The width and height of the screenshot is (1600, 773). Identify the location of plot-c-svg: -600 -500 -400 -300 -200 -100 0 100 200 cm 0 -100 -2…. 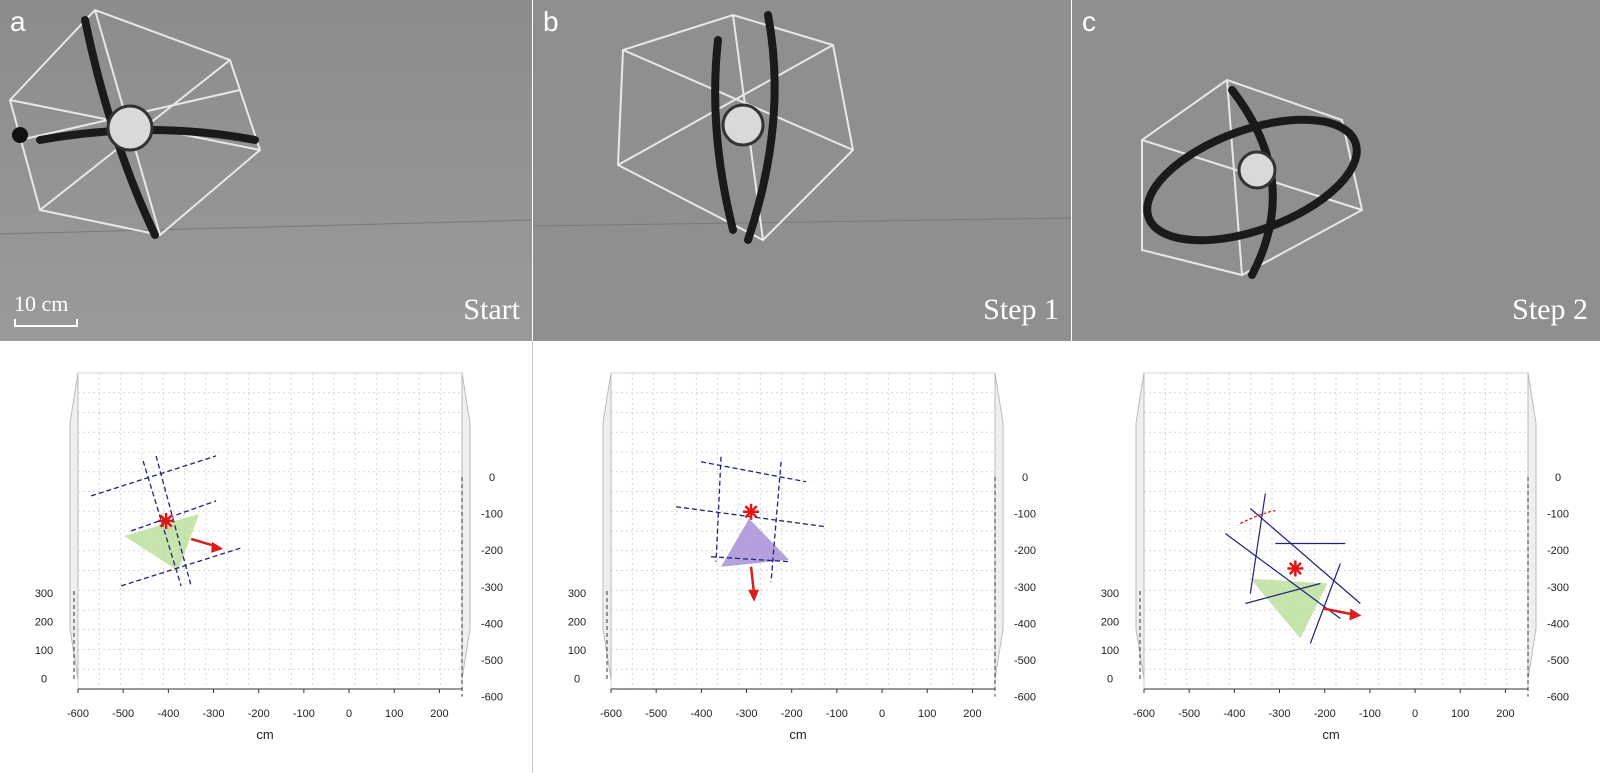
(1335, 557).